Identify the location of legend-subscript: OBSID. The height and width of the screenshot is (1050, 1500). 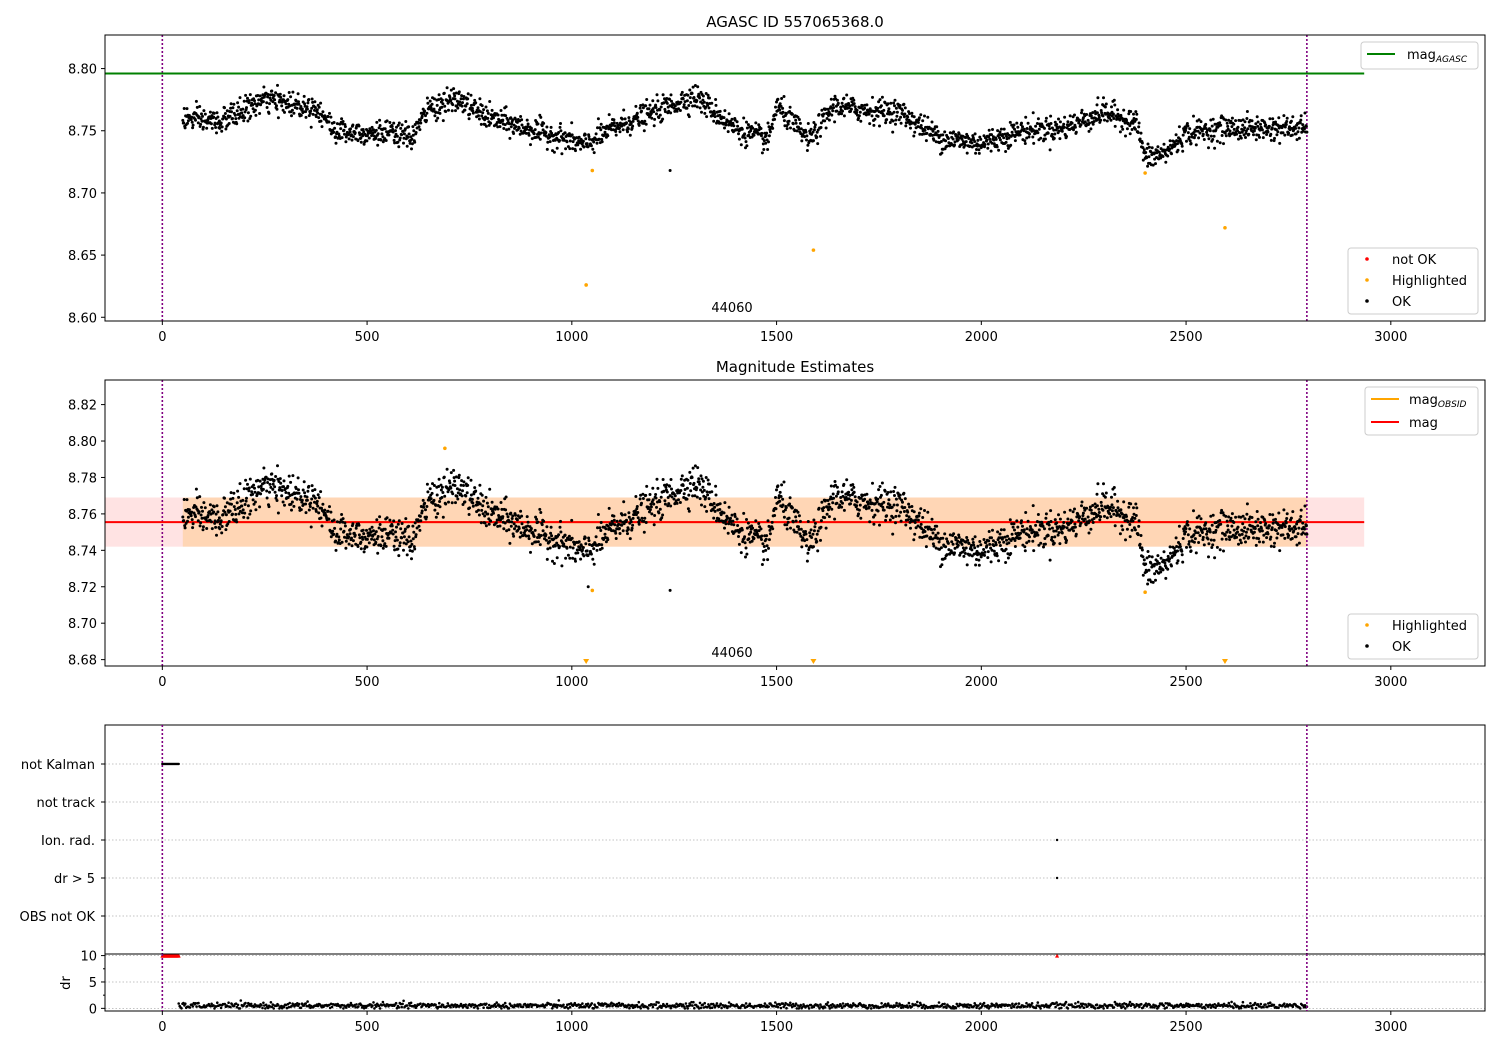
(1452, 405).